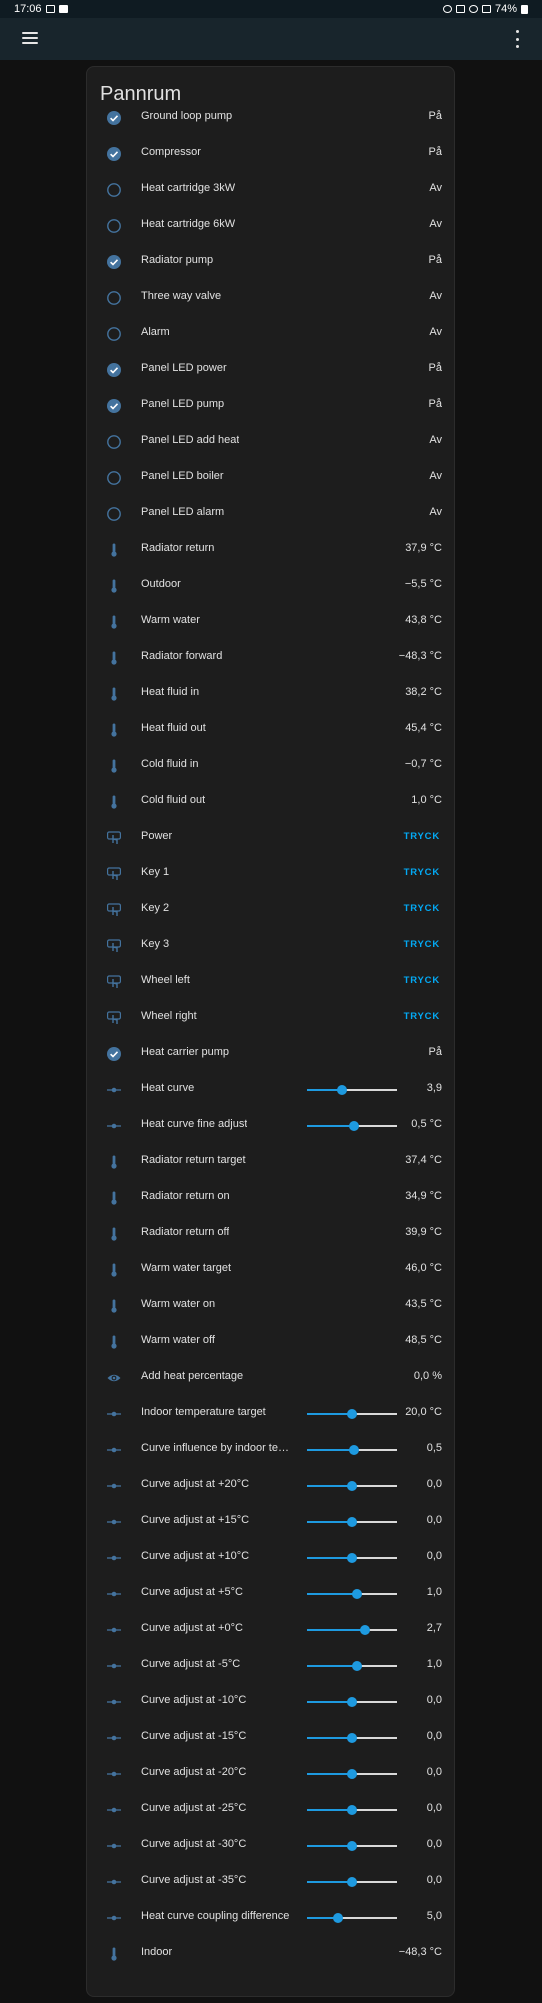 The width and height of the screenshot is (542, 2003). What do you see at coordinates (270, 1666) in the screenshot?
I see `entity-row-curve-adjust-at-5-c: Curve adjust at -5°C 1,0` at bounding box center [270, 1666].